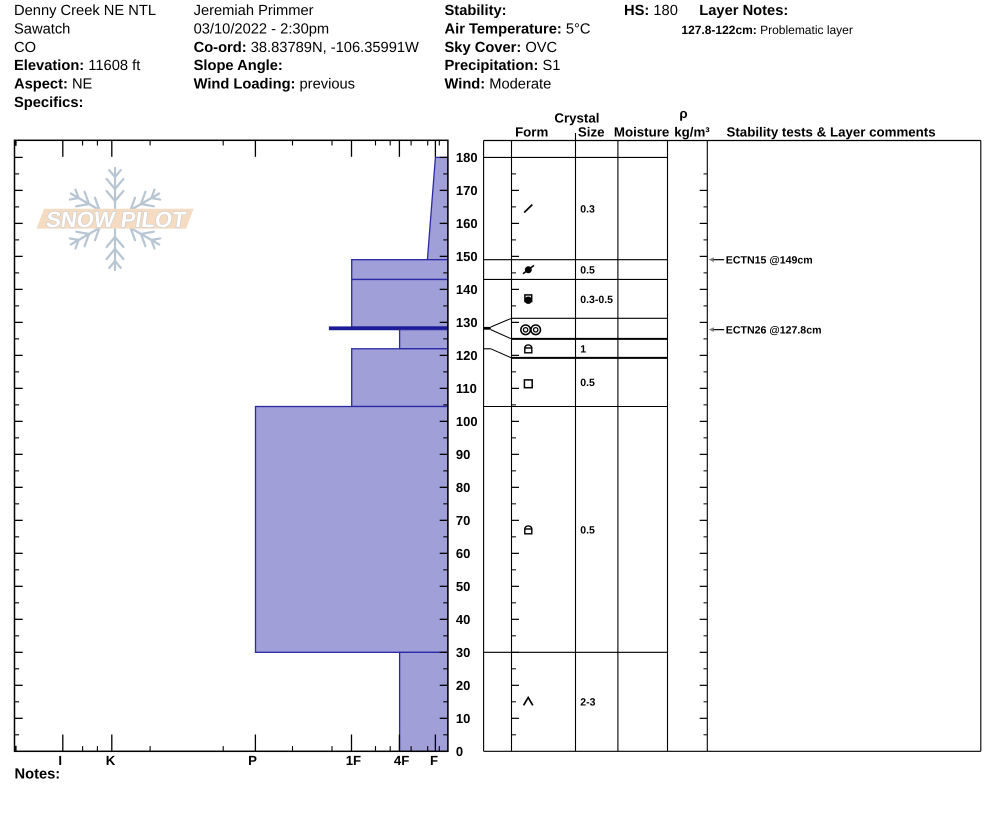  I want to click on svg-text: SNOW PILOT, so click(116, 219).